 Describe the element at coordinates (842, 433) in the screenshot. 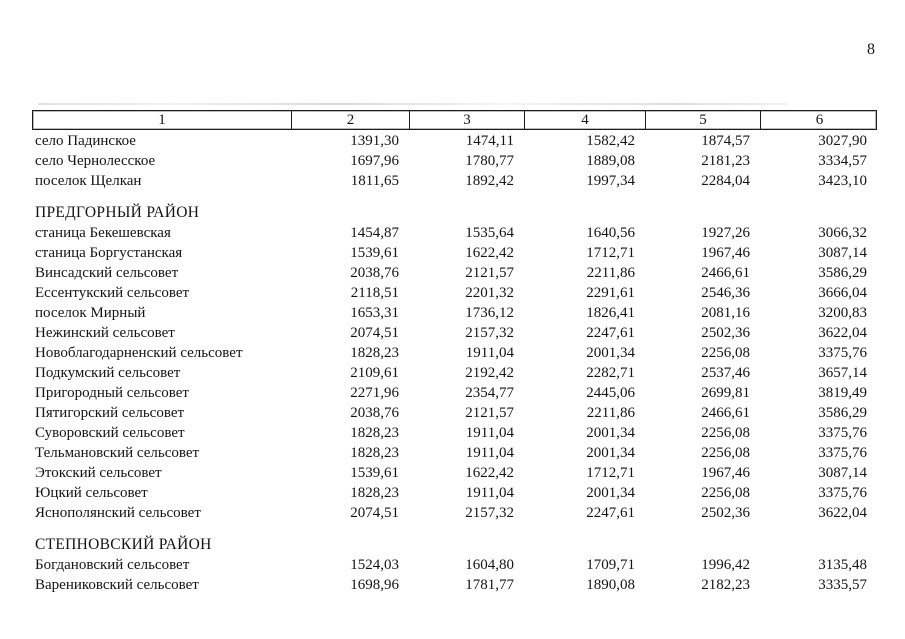

I see `value-cell: 3375,76` at that location.